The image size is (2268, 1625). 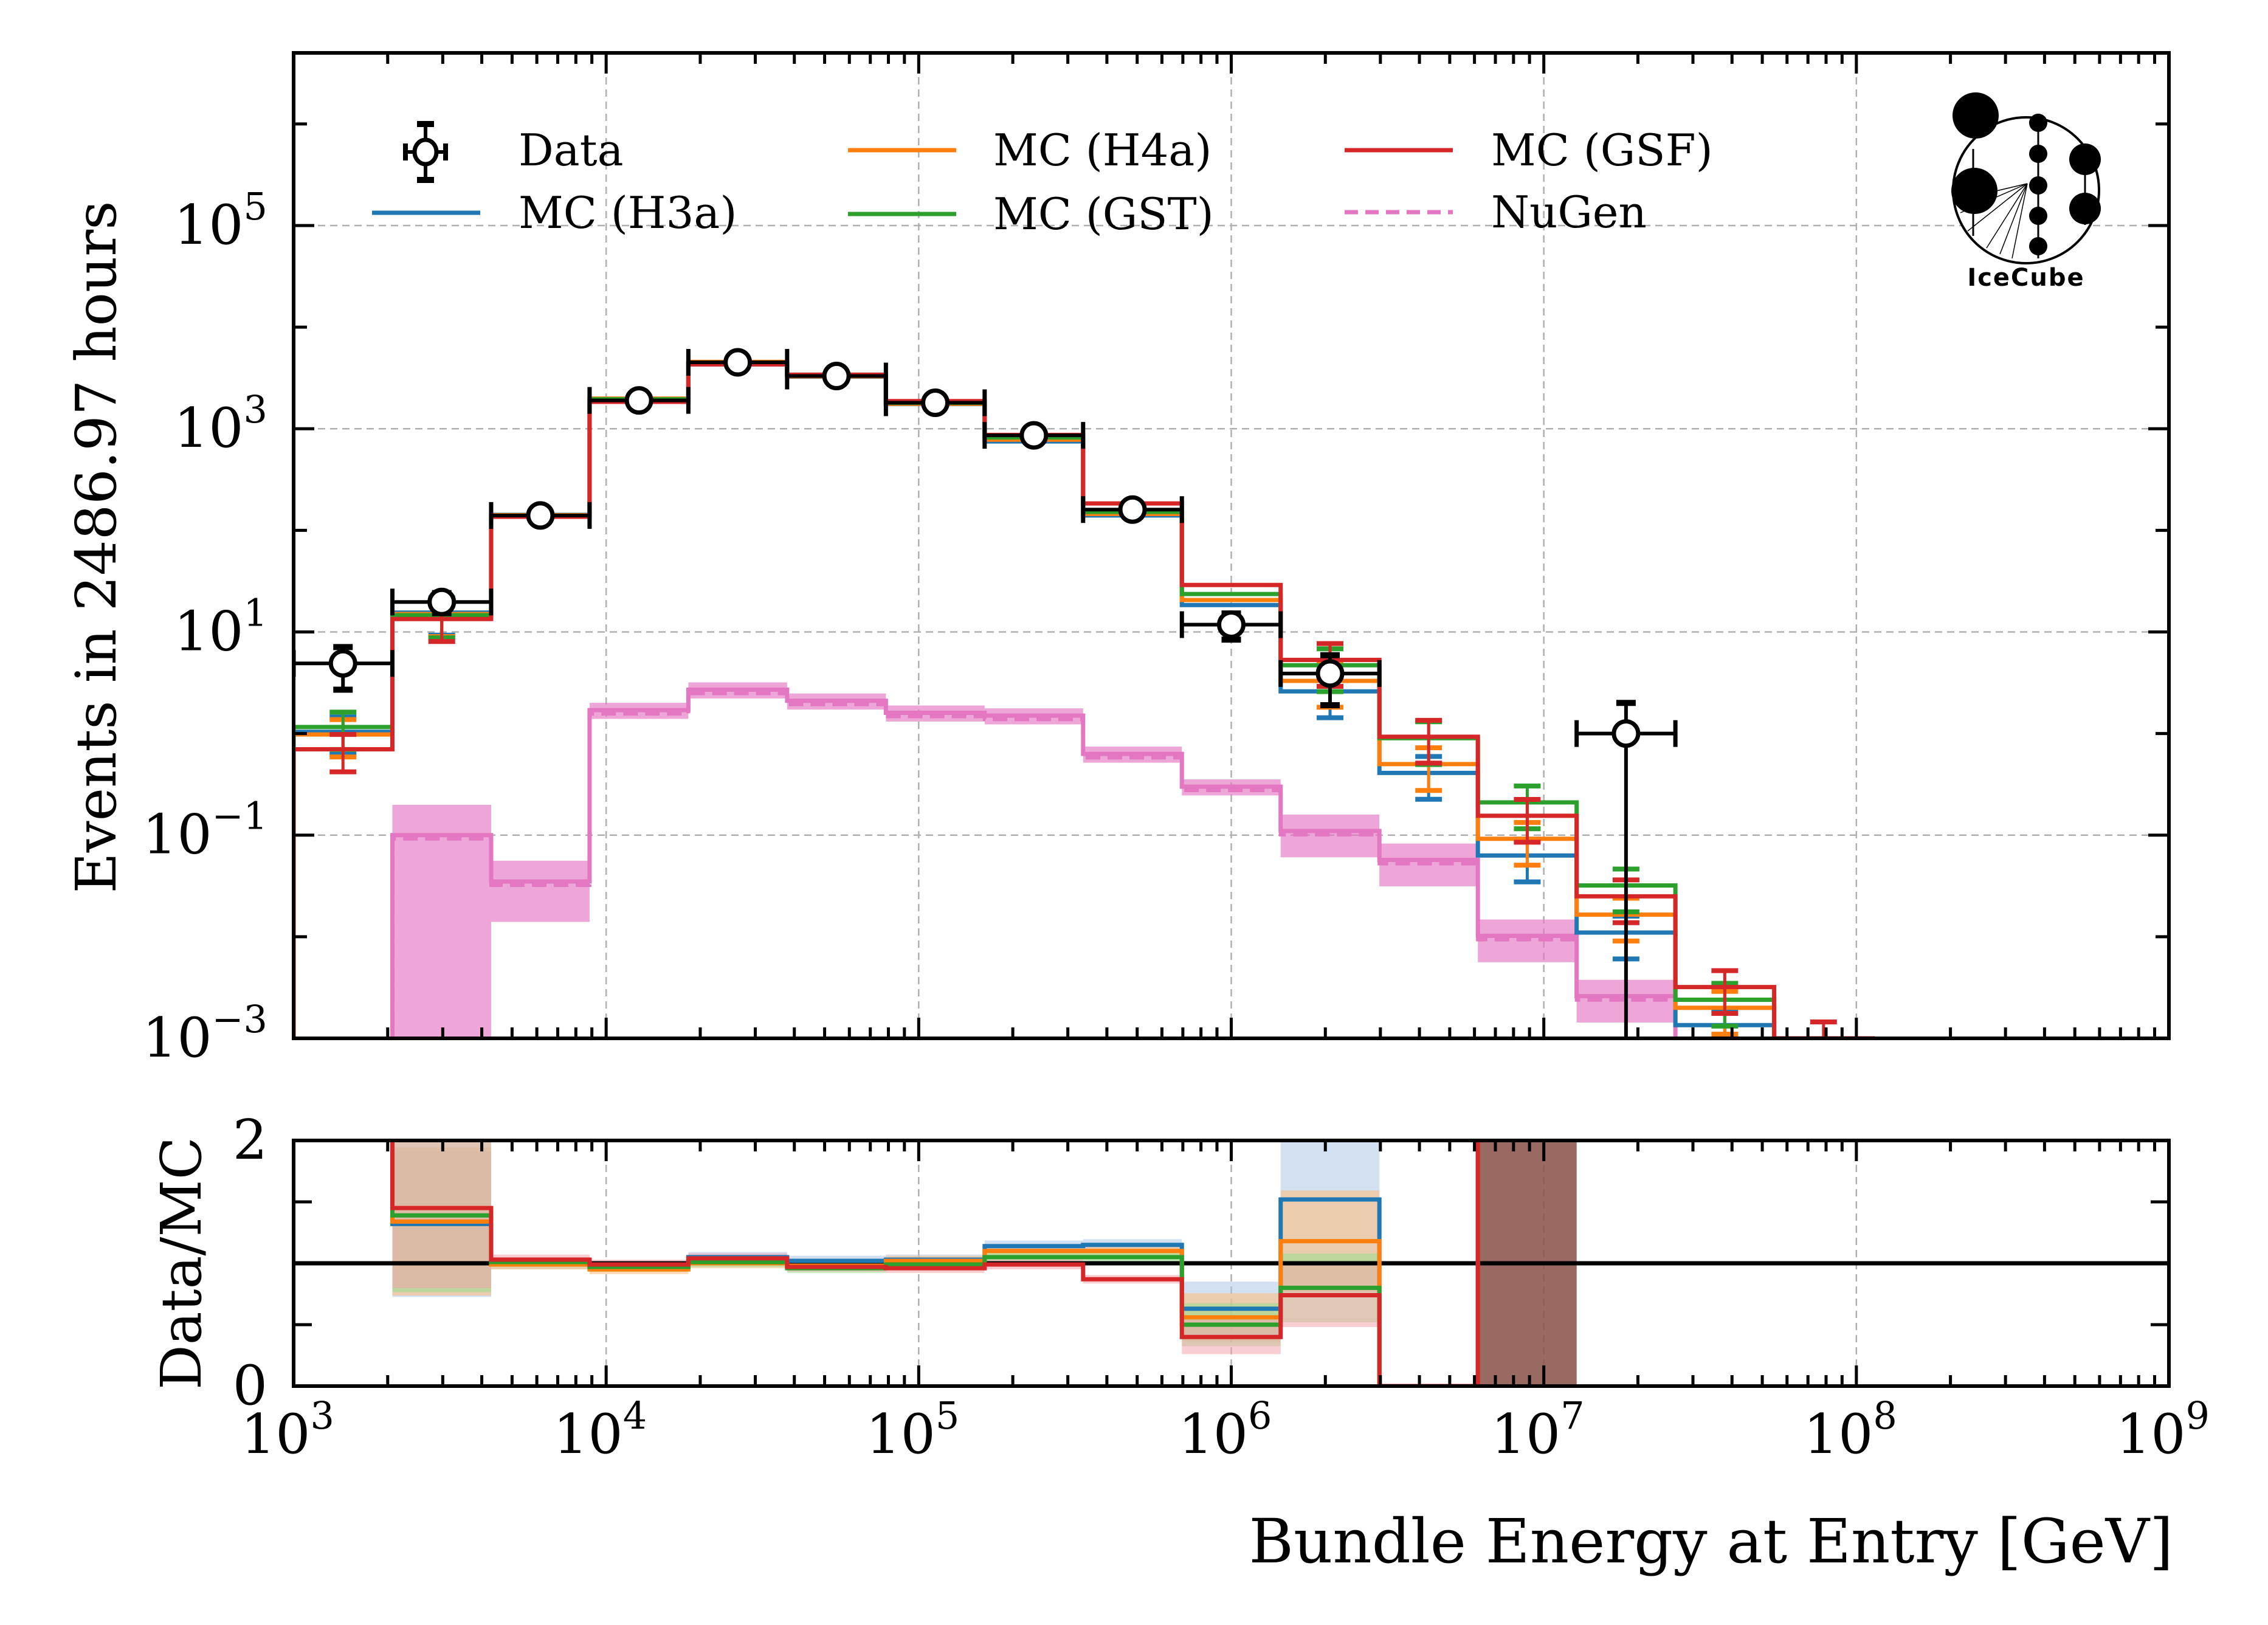 I want to click on legend-item-nugen: NuGen, so click(x=1496, y=212).